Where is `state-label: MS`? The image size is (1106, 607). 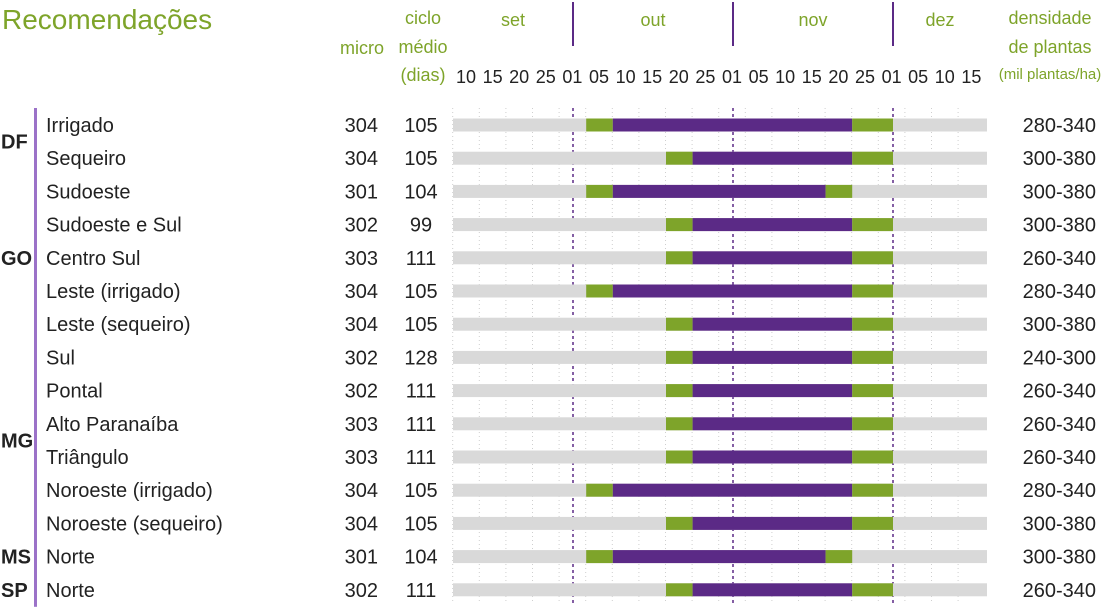 state-label: MS is located at coordinates (16, 558).